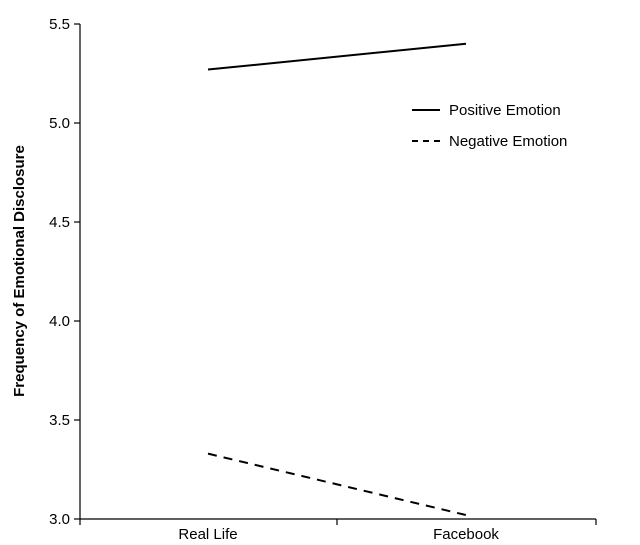  Describe the element at coordinates (337, 484) in the screenshot. I see `series-line-negative-emotion` at that location.